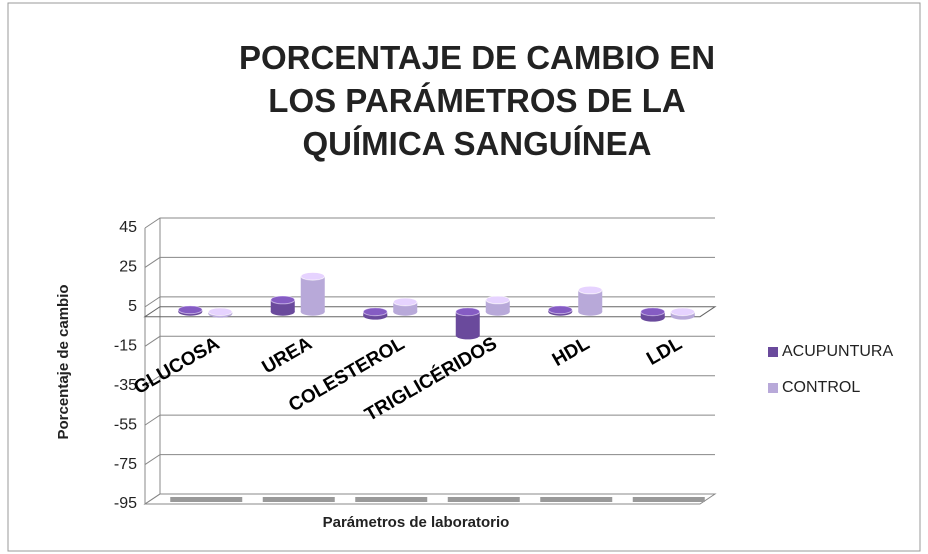  I want to click on y-tick-label: -95, so click(125, 503).